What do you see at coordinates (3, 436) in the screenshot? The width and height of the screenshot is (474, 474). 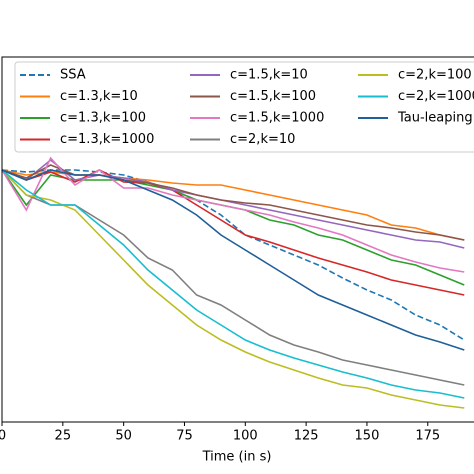 I see `x-tick-label: 0` at bounding box center [3, 436].